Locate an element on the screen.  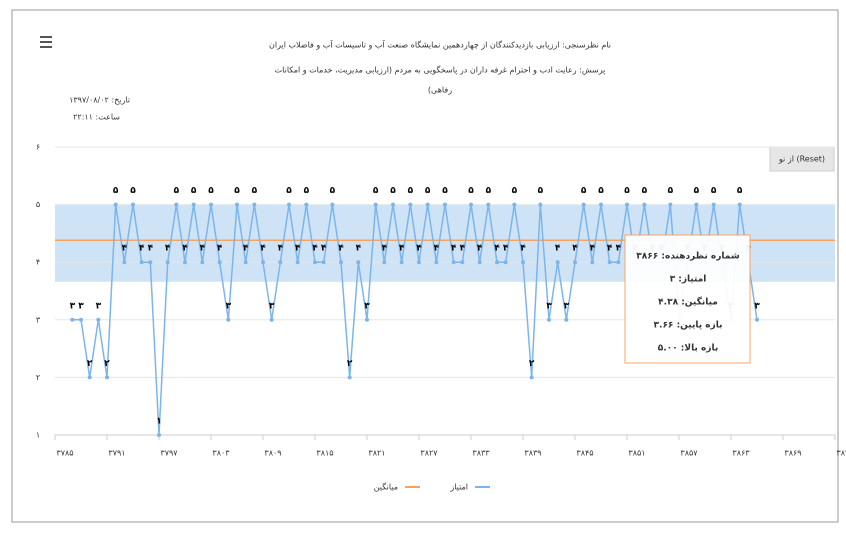
data-label: ۲ is located at coordinates (107, 364).